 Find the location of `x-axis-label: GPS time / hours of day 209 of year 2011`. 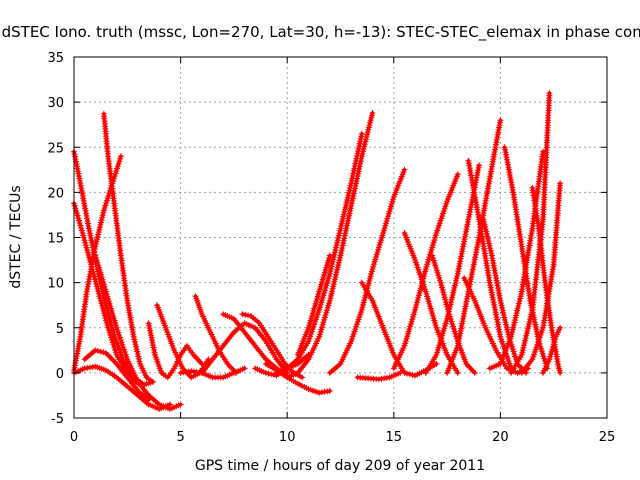

x-axis-label: GPS time / hours of day 209 of year 2011 is located at coordinates (340, 466).